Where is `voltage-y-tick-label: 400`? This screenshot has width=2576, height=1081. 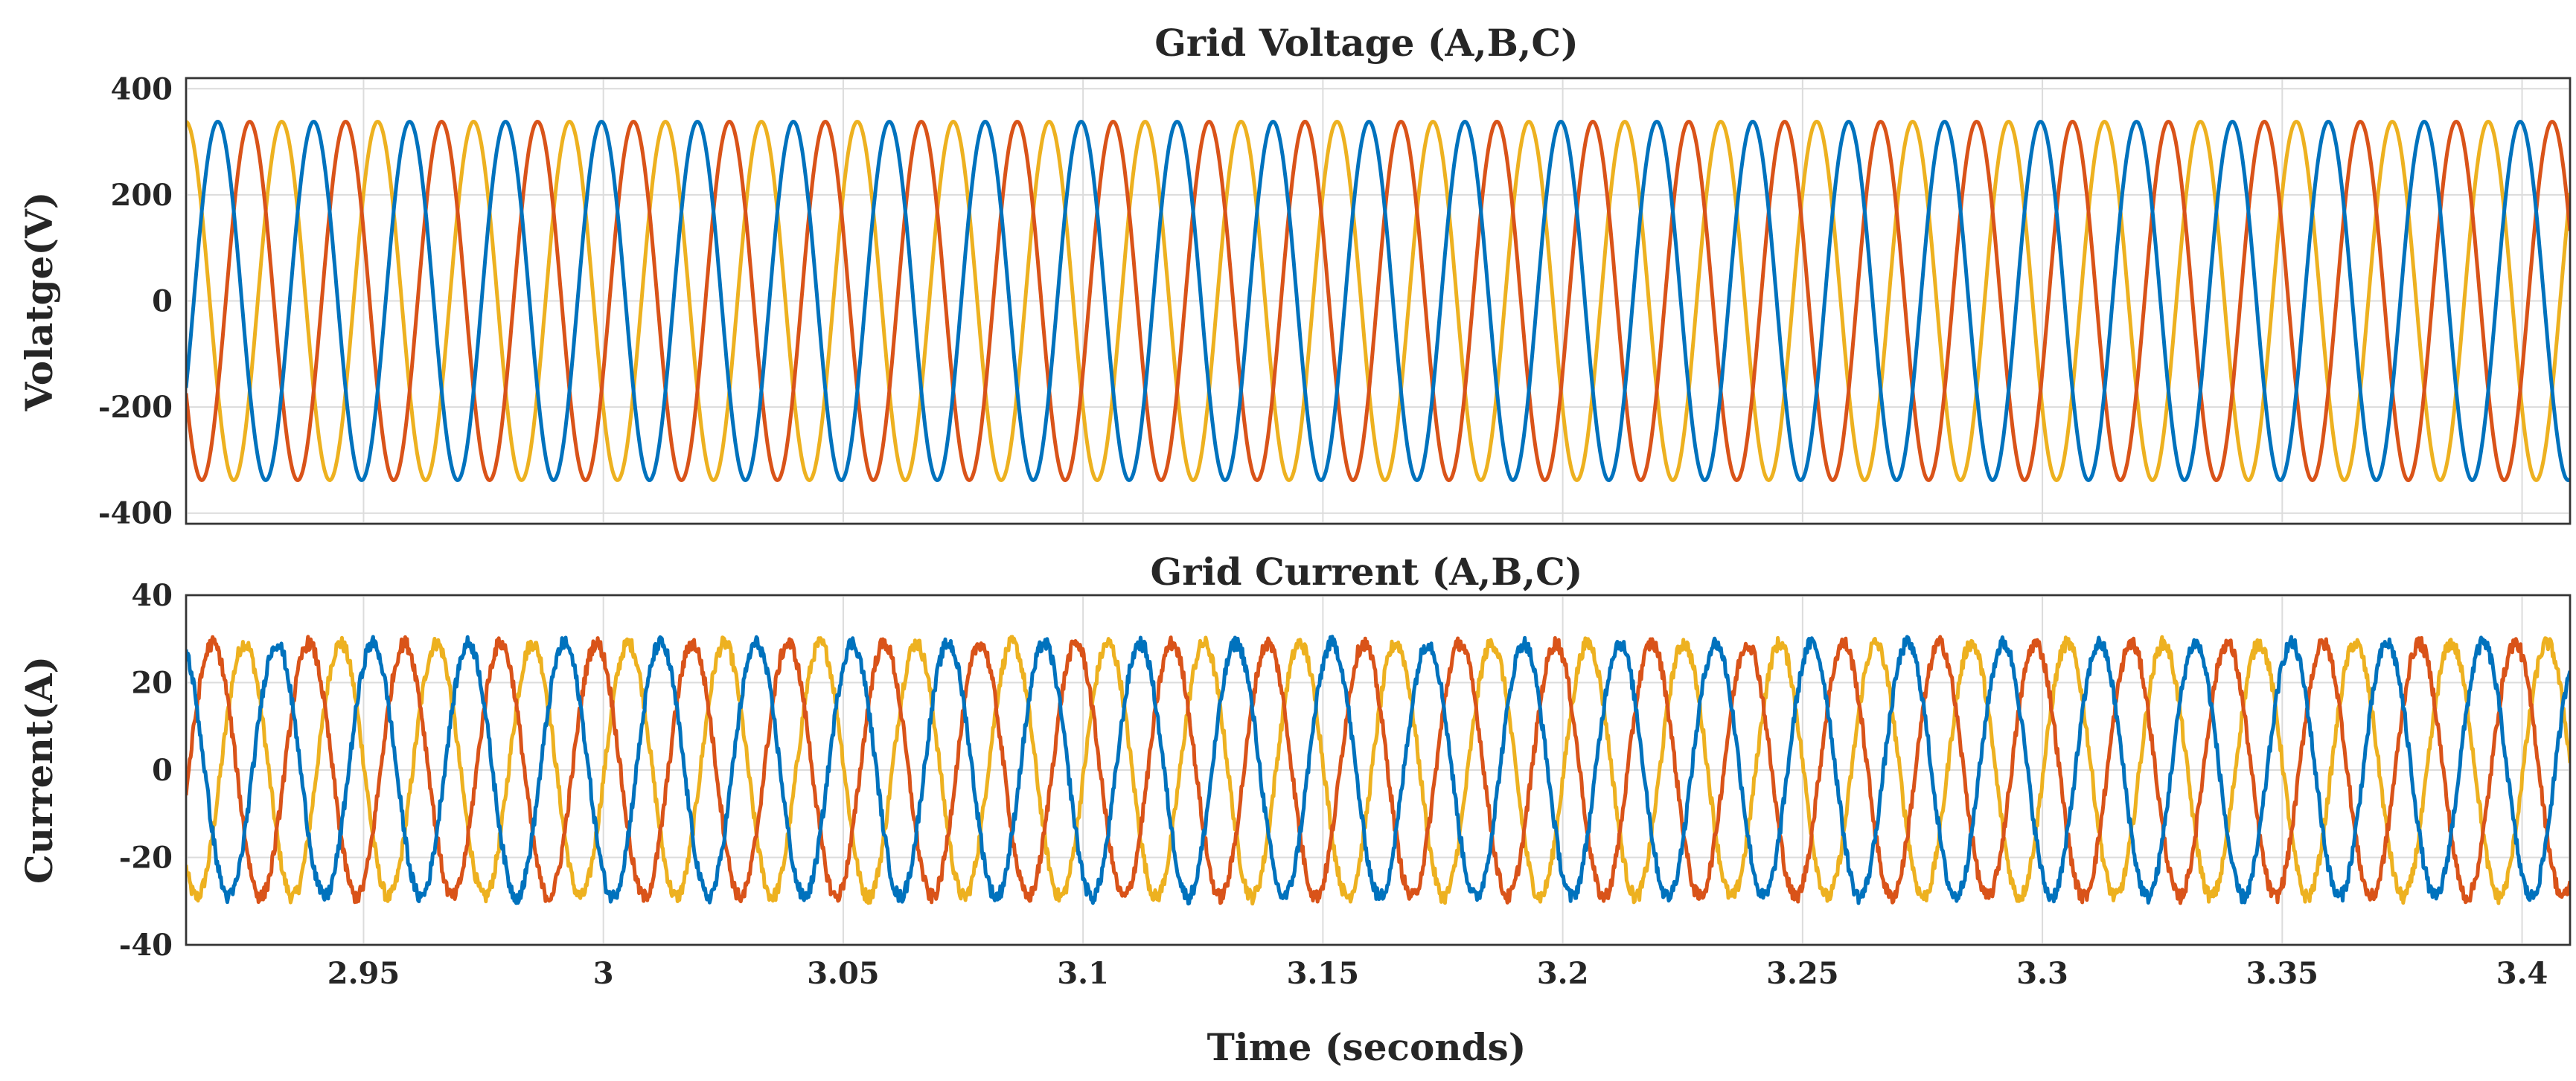
voltage-y-tick-label: 400 is located at coordinates (142, 88).